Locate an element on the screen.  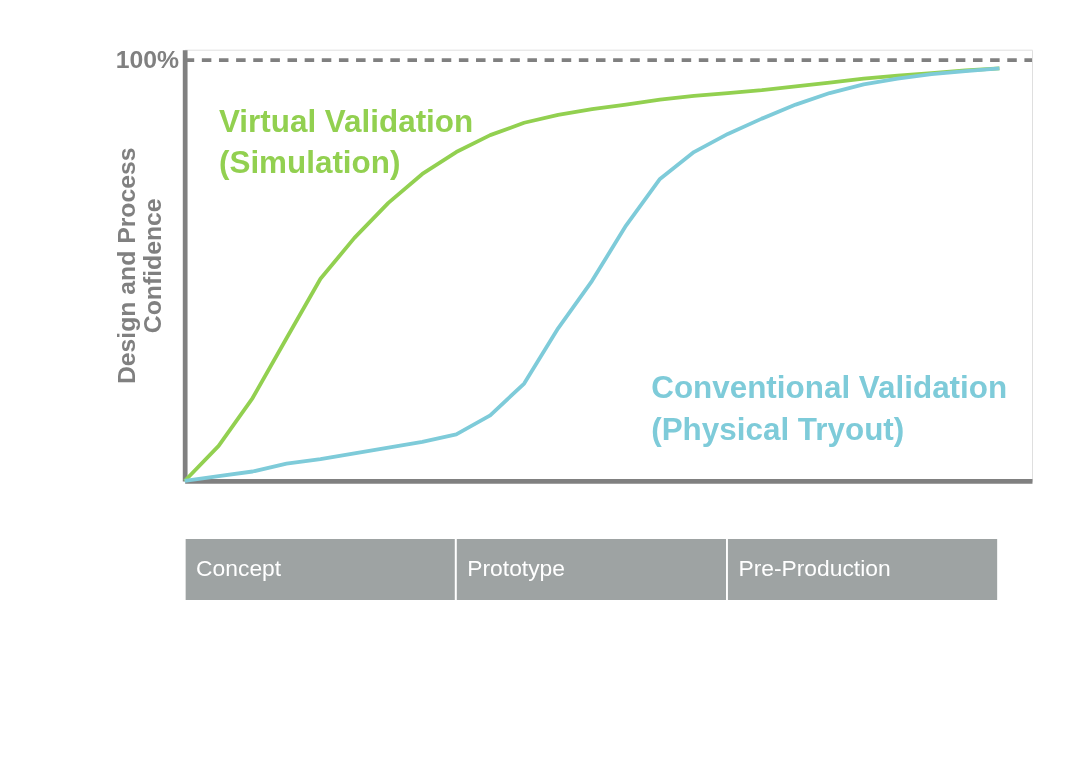
text: Conventional Validation (Physical Tryout) is located at coordinates (829, 409).